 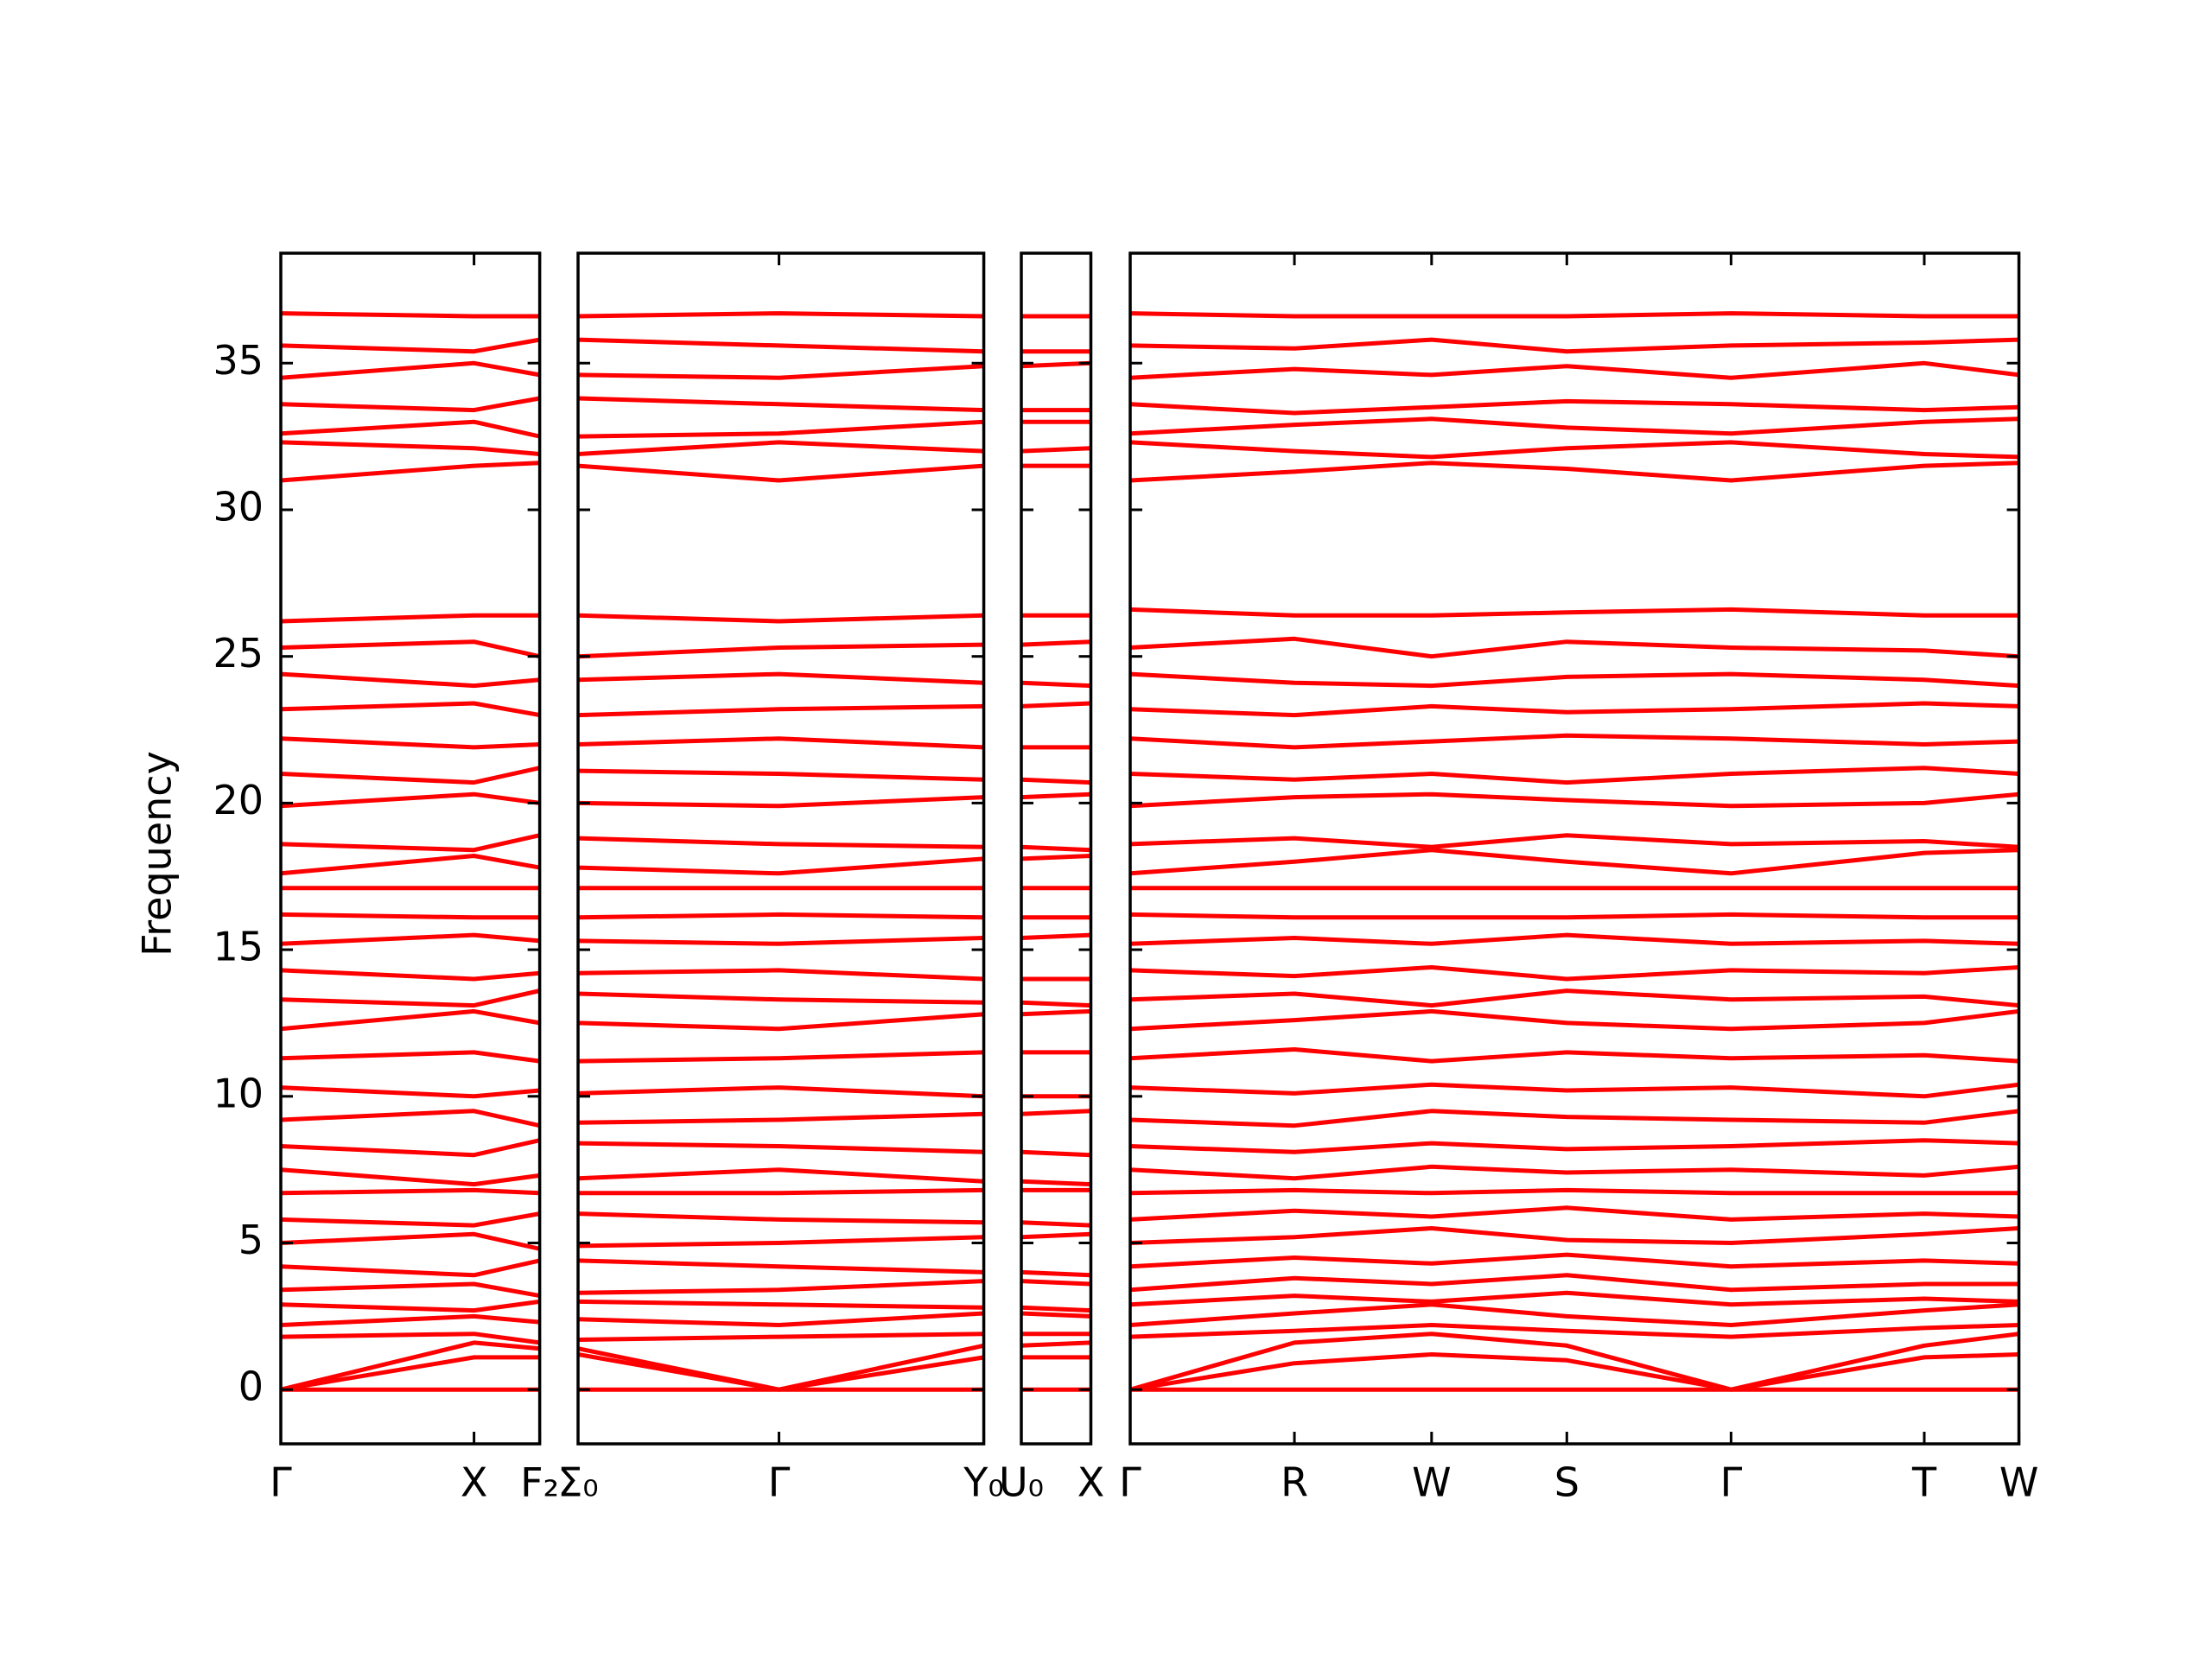 I want to click on y-tick-label: 30, so click(x=238, y=506).